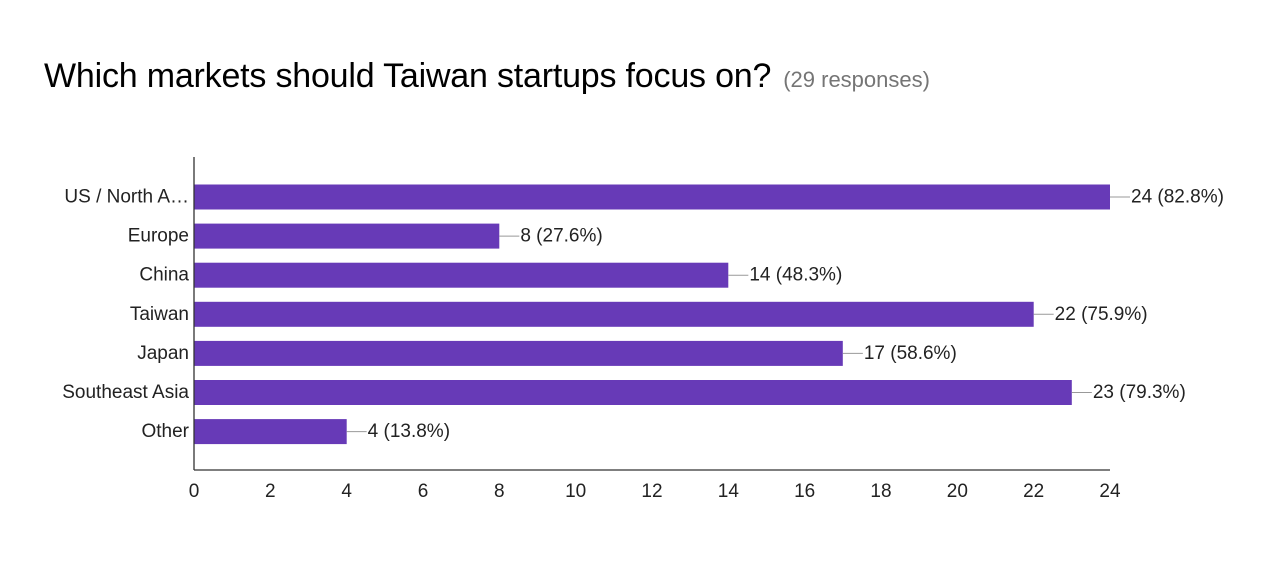 This screenshot has height=569, width=1264. What do you see at coordinates (729, 491) in the screenshot?
I see `x-tick-label: 14` at bounding box center [729, 491].